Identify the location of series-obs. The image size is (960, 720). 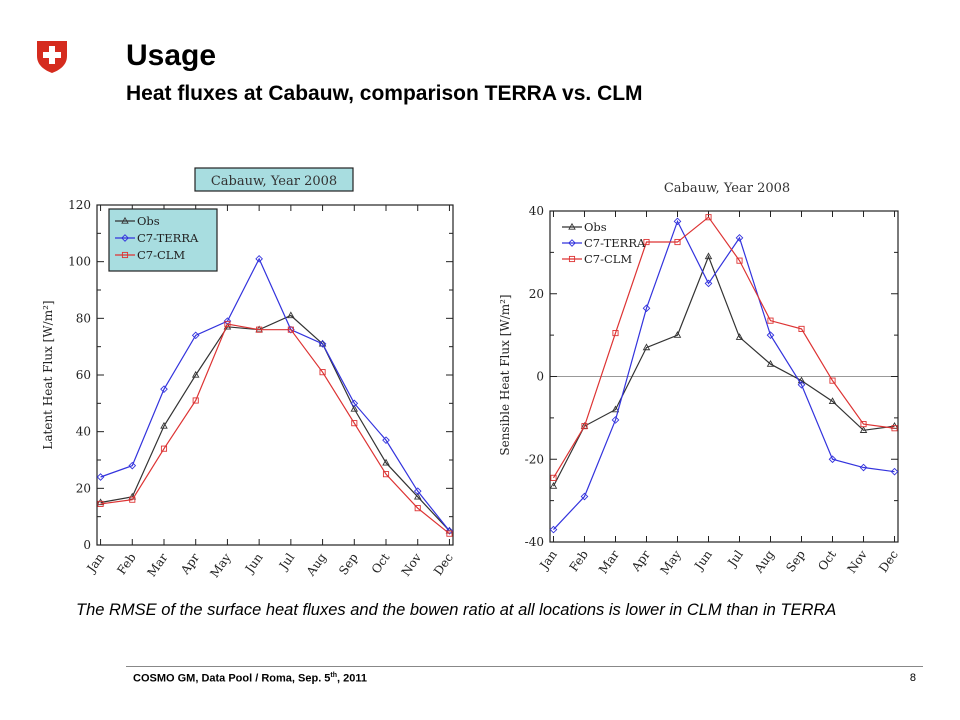
(275, 422).